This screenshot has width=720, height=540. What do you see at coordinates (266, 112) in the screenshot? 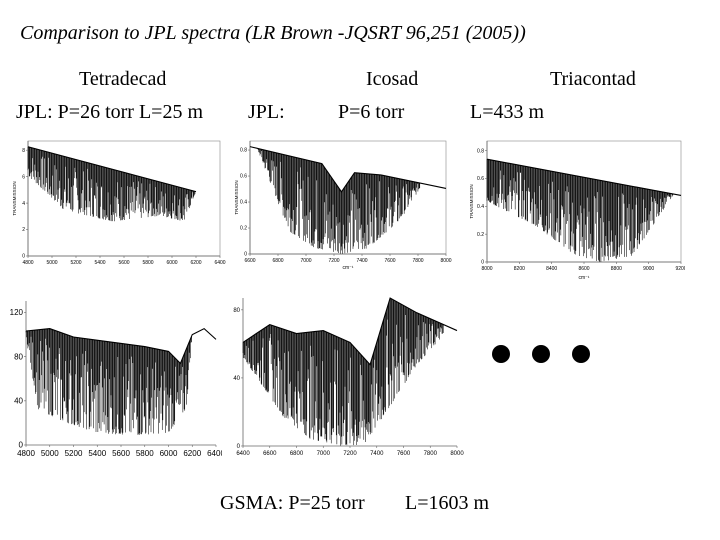
I see `jpl-label: JPL:` at bounding box center [266, 112].